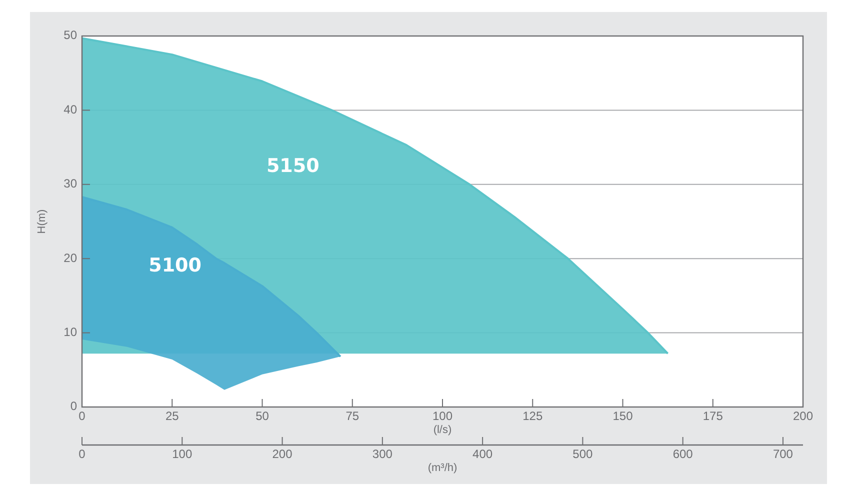 Image resolution: width=847 pixels, height=493 pixels. Describe the element at coordinates (683, 454) in the screenshot. I see `x2-tick-label: 600` at that location.